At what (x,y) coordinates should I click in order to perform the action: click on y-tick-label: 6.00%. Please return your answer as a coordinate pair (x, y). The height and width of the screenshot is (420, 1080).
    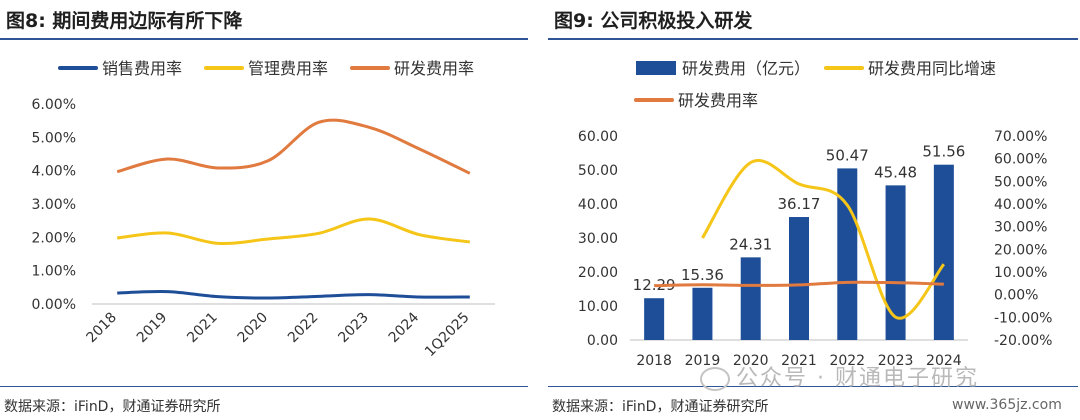
    Looking at the image, I should click on (54, 105).